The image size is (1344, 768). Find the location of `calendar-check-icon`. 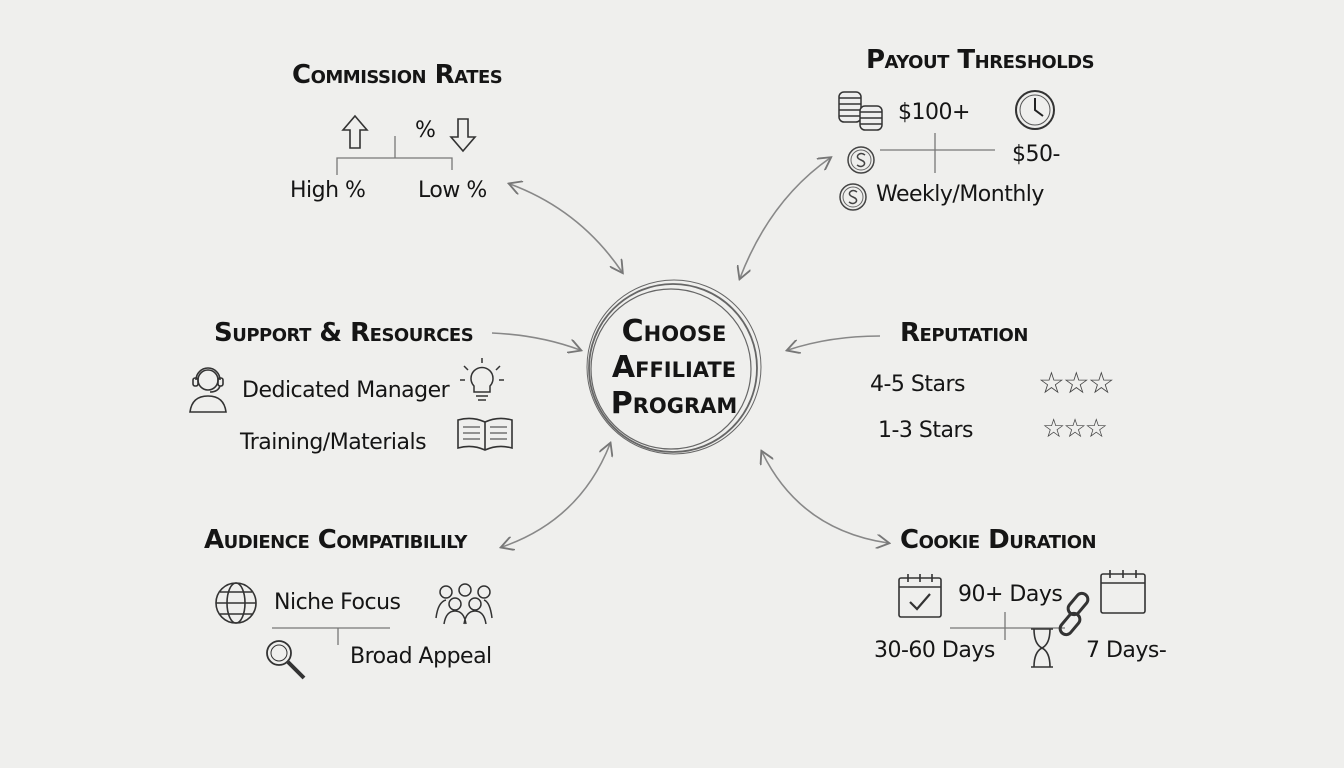

calendar-check-icon is located at coordinates (920, 596).